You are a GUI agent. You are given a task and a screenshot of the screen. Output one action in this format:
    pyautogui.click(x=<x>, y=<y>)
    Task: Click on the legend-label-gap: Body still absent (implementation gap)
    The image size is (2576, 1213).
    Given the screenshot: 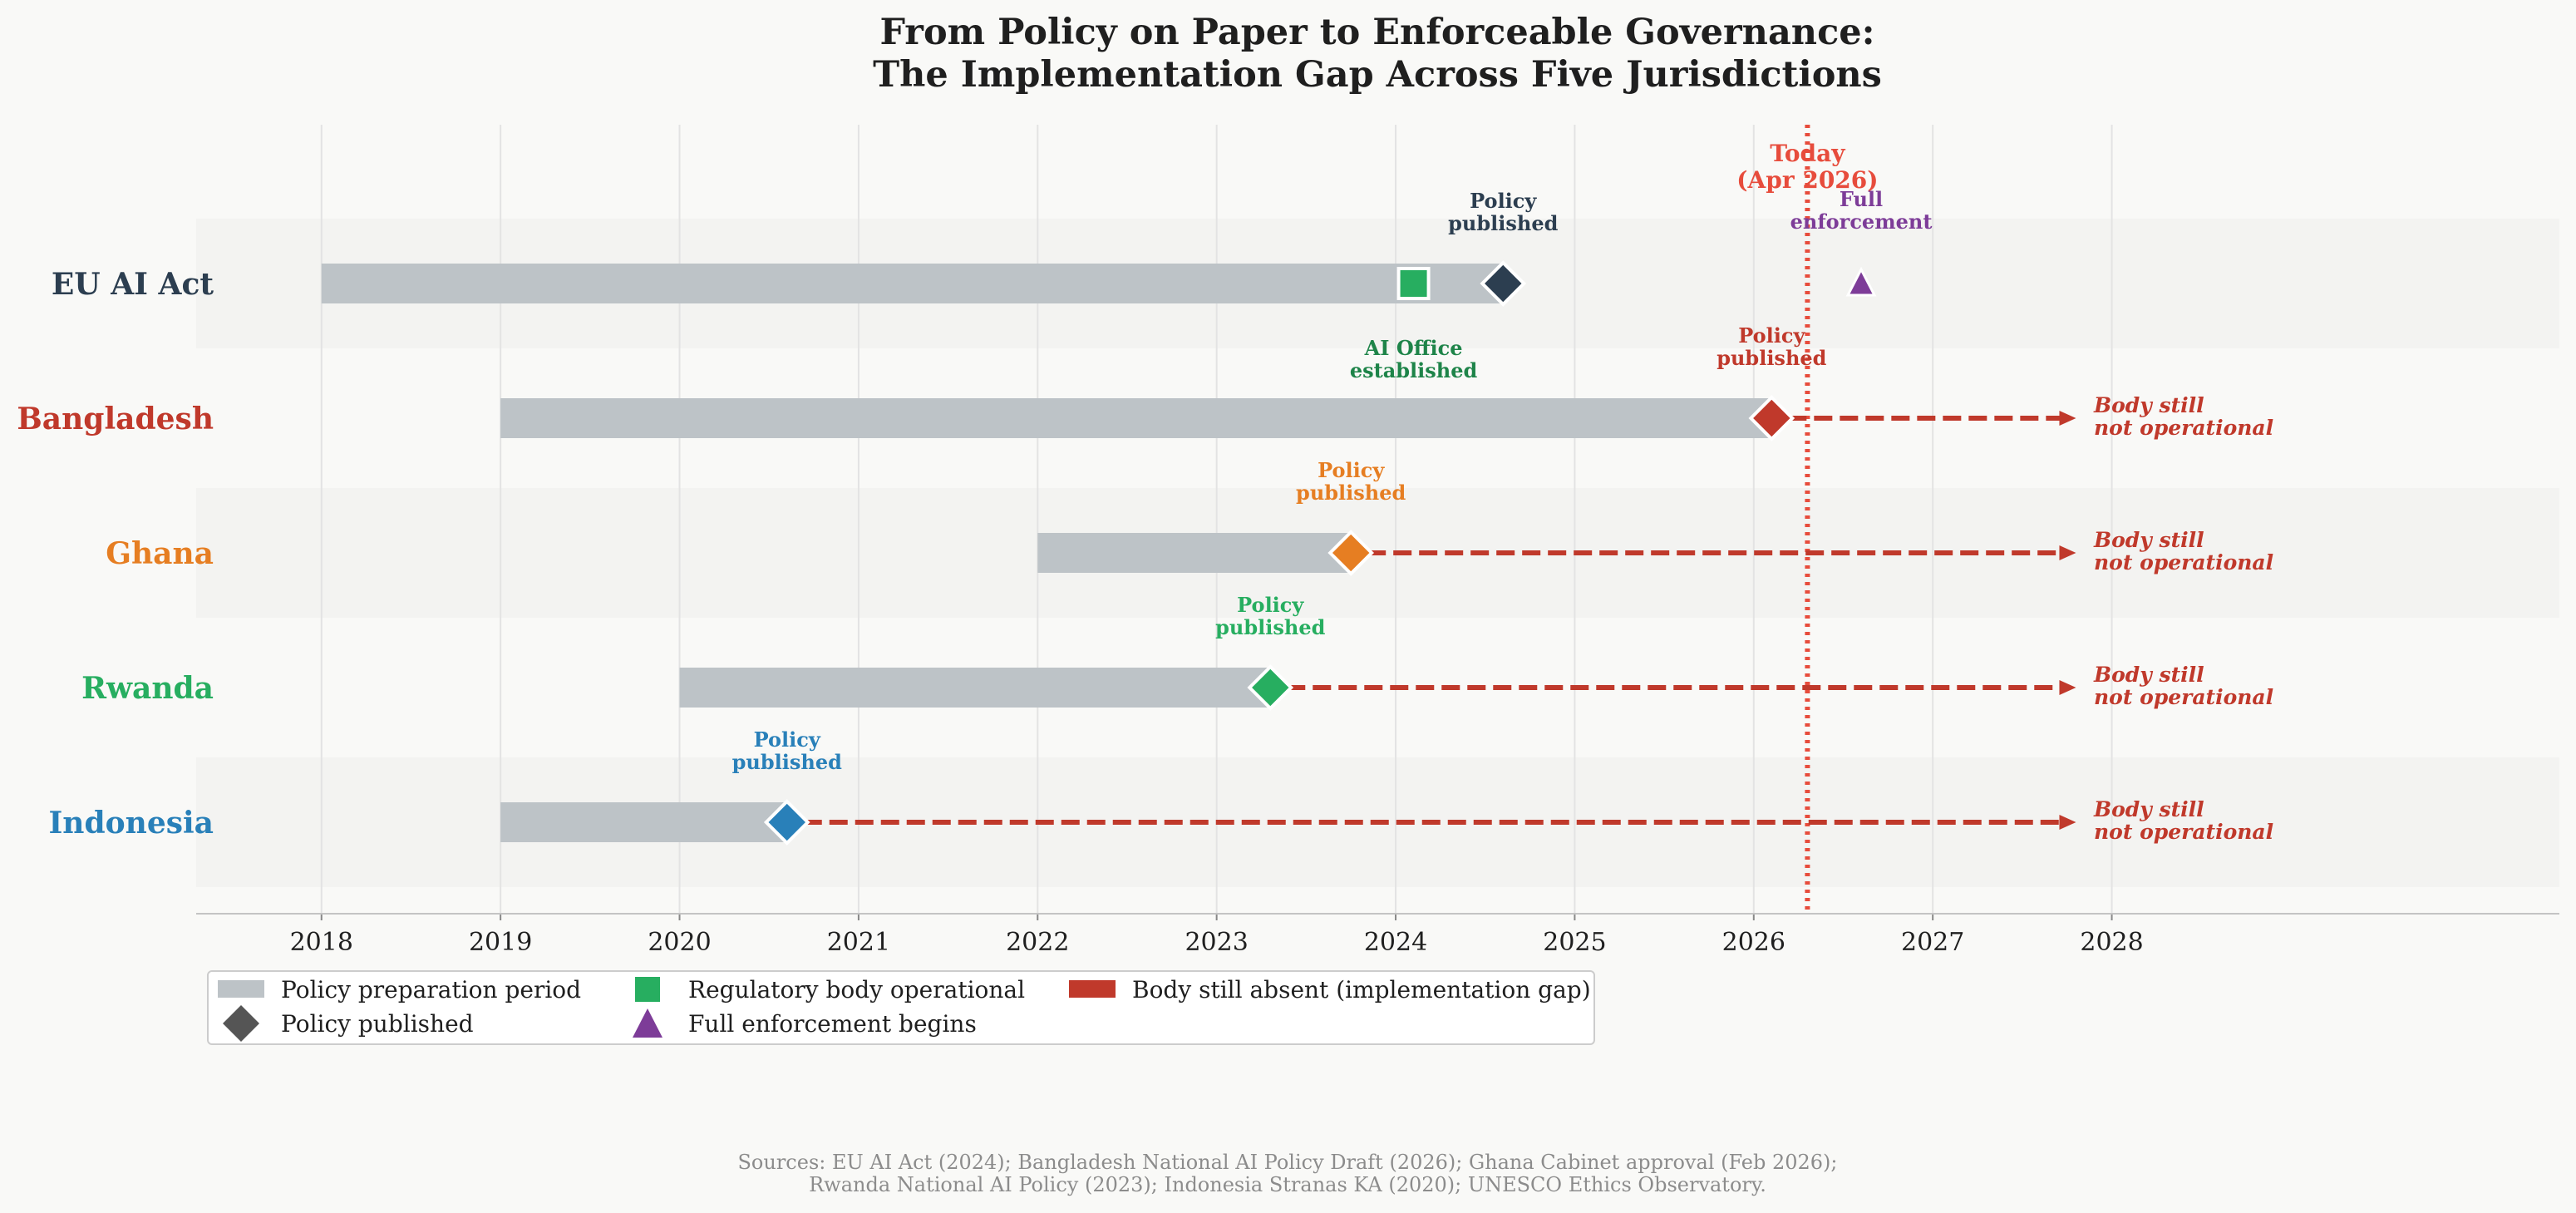 What is the action you would take?
    pyautogui.click(x=1361, y=990)
    